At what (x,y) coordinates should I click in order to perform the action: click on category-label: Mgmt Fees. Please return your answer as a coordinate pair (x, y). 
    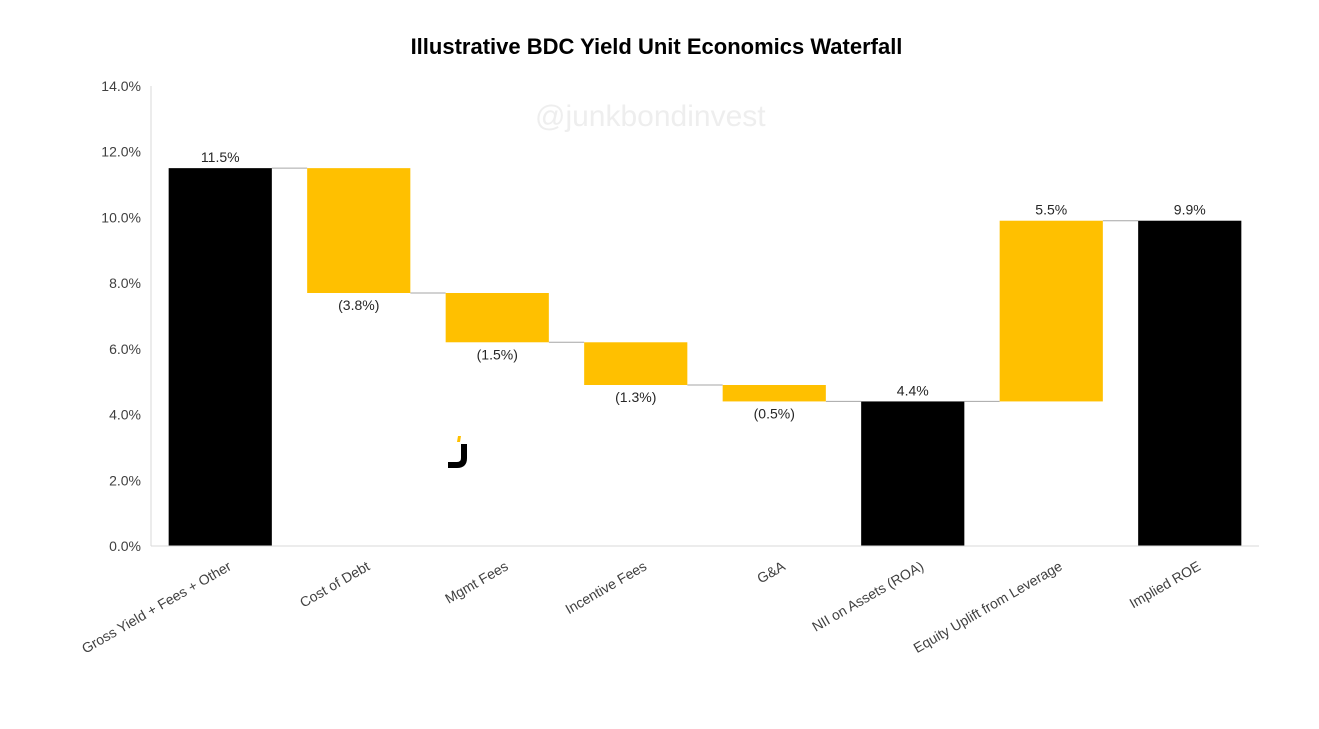
    Looking at the image, I should click on (476, 582).